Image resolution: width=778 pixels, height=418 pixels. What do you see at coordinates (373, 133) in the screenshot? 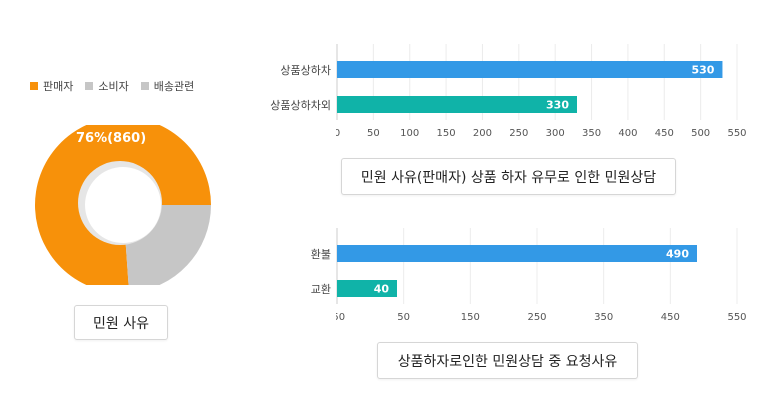
I see `bar1-tick-label: 50` at bounding box center [373, 133].